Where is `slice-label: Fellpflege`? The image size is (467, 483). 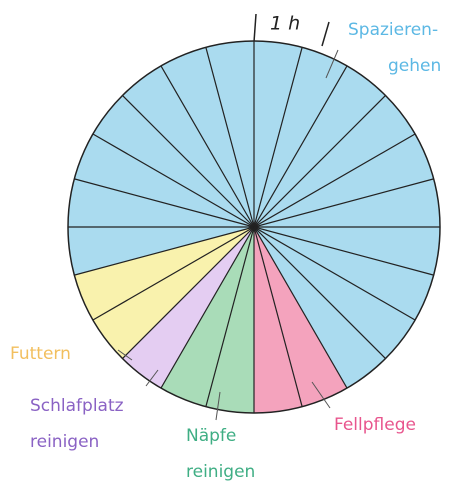
slice-label: Fellpflege is located at coordinates (375, 425).